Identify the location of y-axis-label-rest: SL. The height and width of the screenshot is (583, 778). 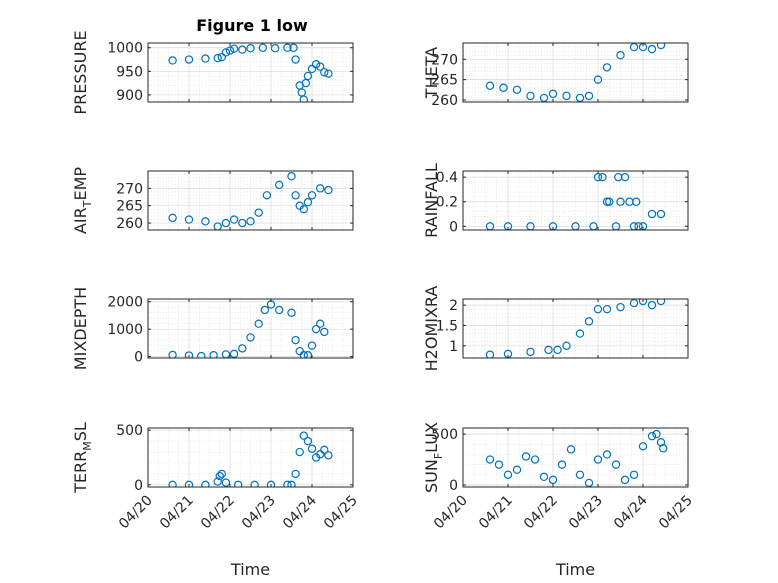
(80, 431).